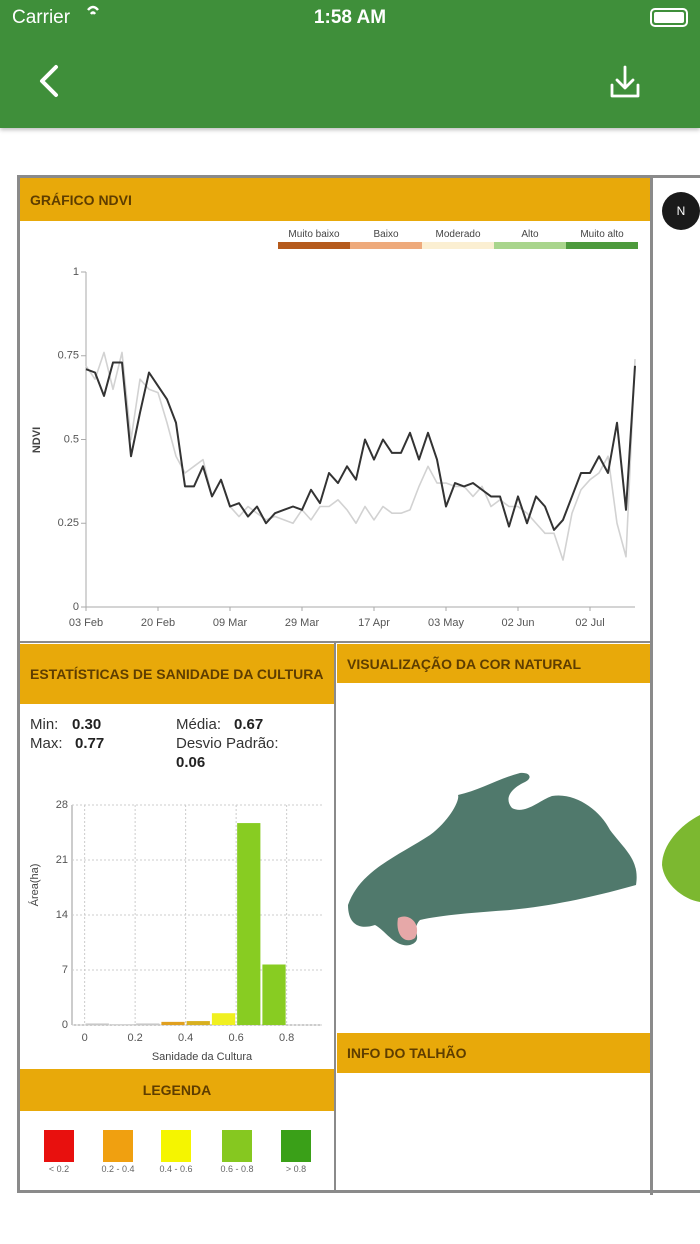 The width and height of the screenshot is (700, 1244). I want to click on y-tick-label: 21, so click(62, 860).